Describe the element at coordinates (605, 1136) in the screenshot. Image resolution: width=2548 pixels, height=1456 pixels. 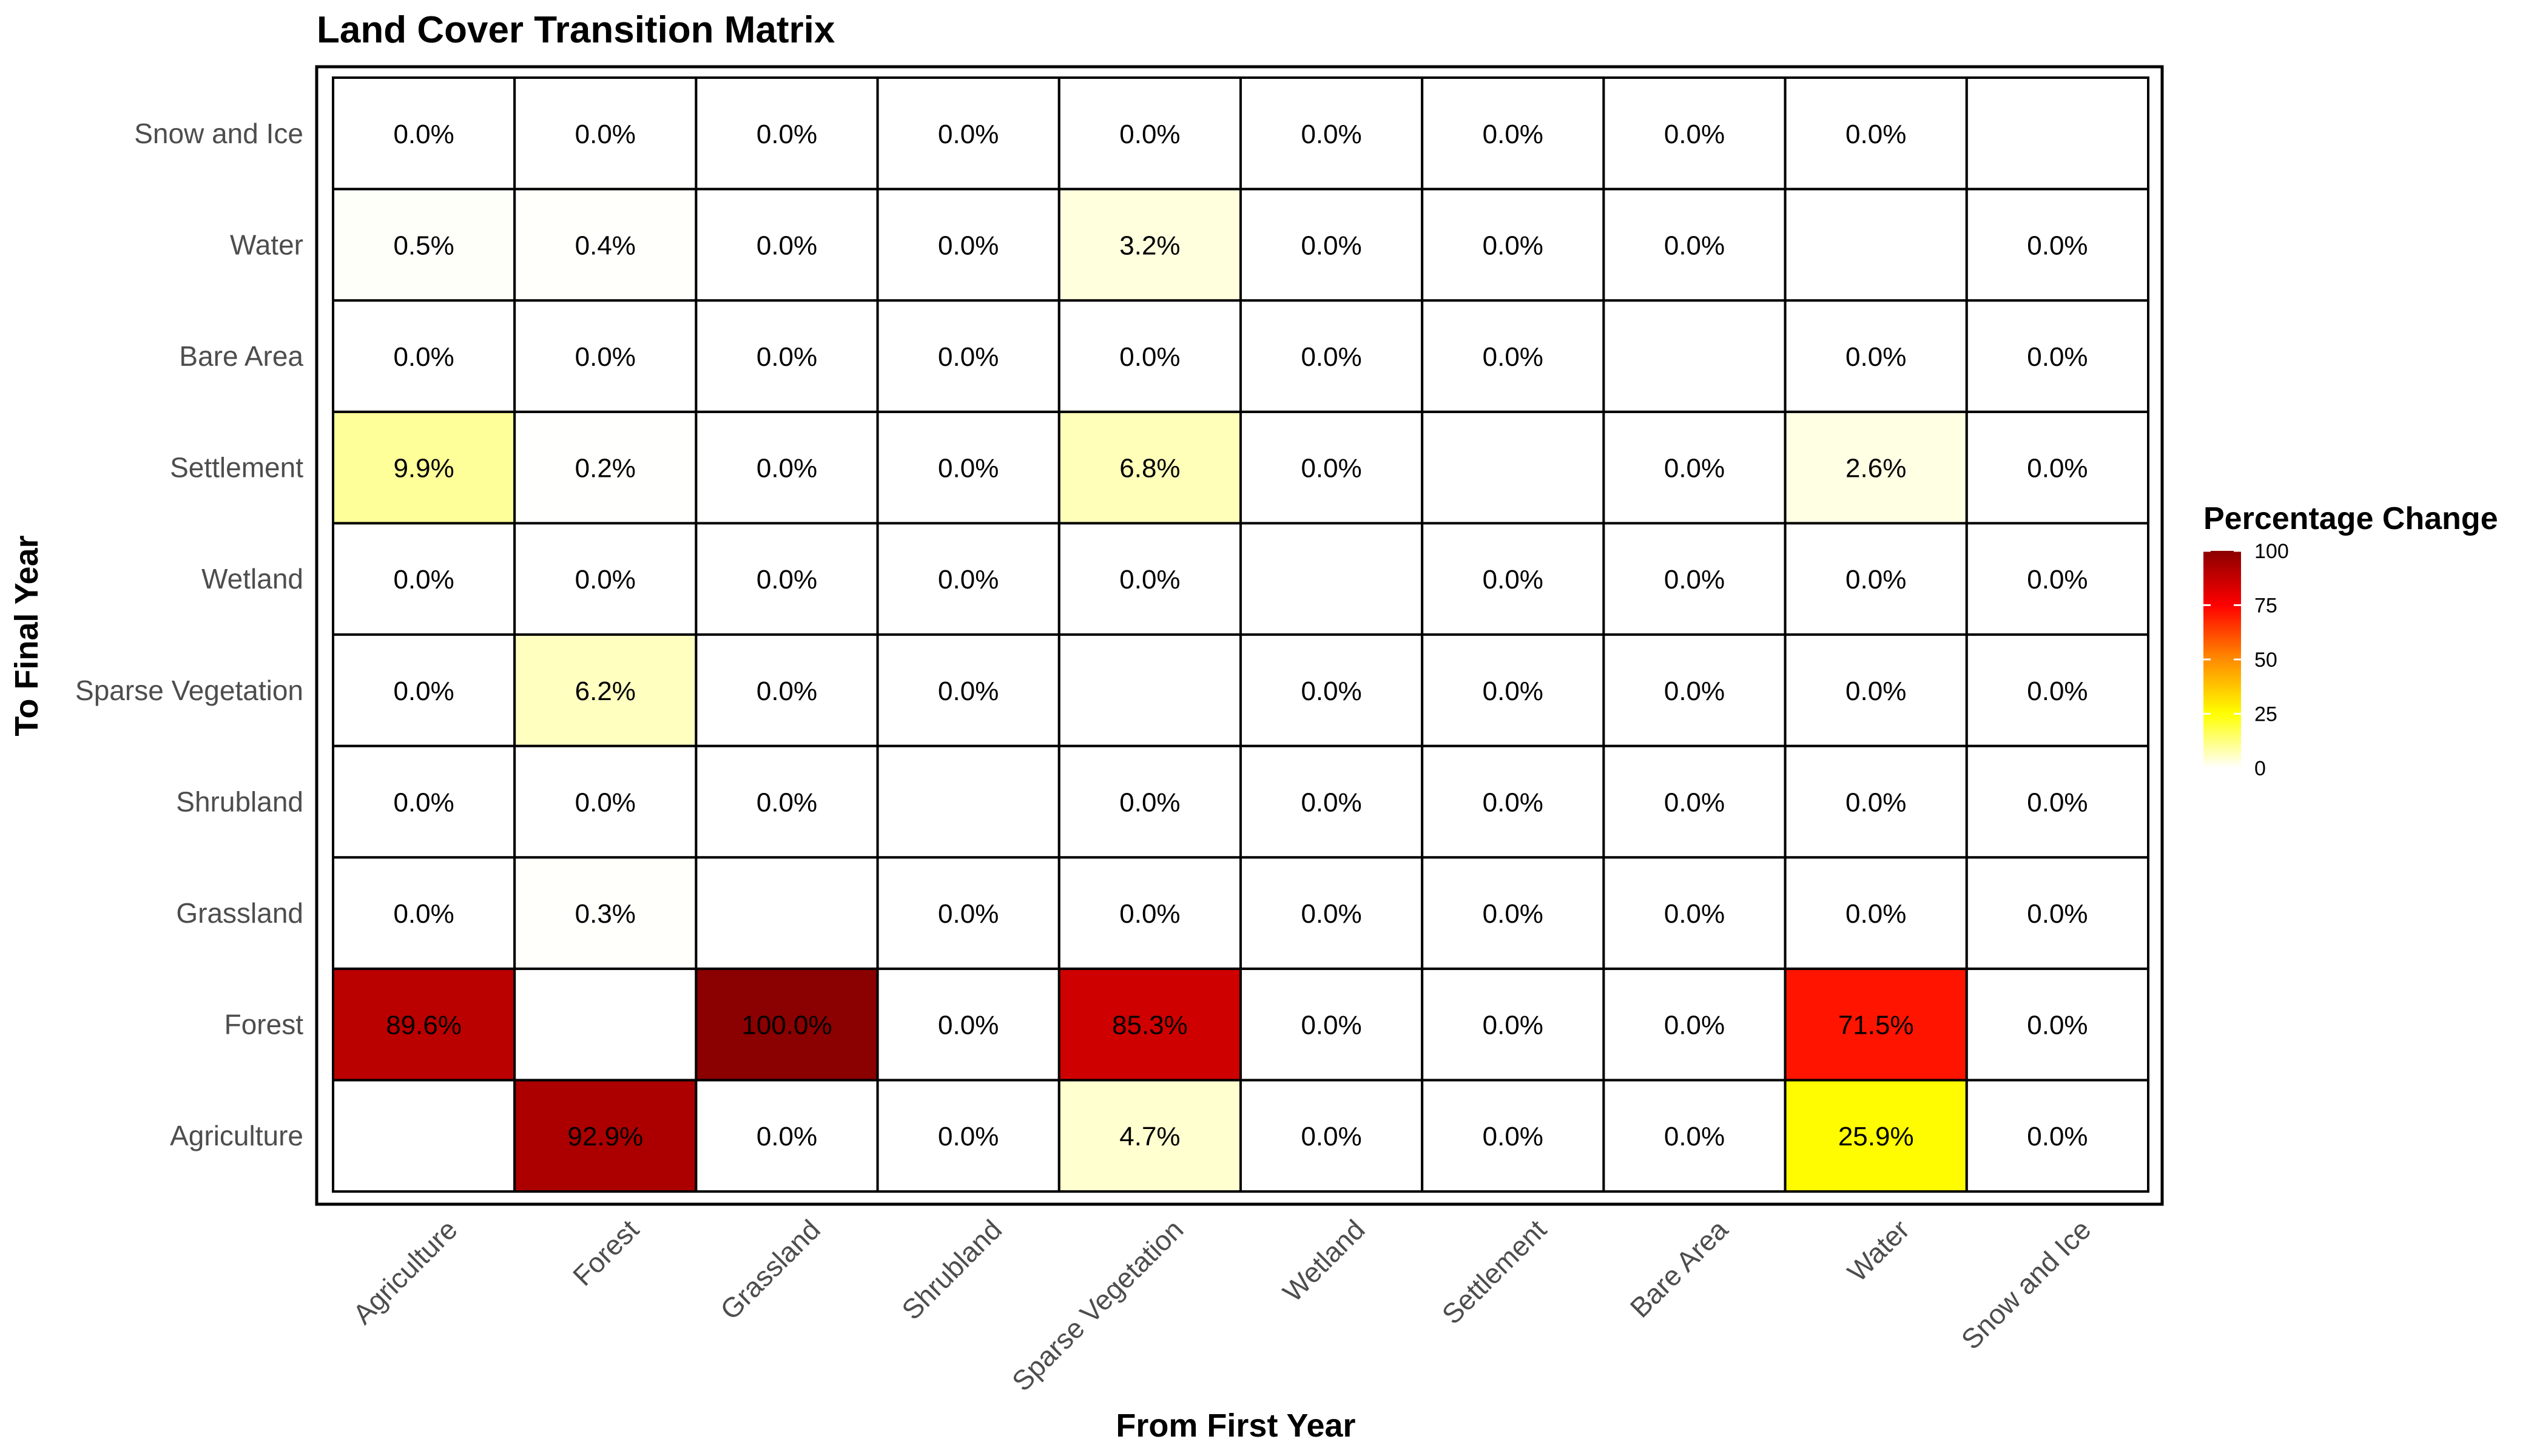
I see `cell-value-label: 92.9%` at that location.